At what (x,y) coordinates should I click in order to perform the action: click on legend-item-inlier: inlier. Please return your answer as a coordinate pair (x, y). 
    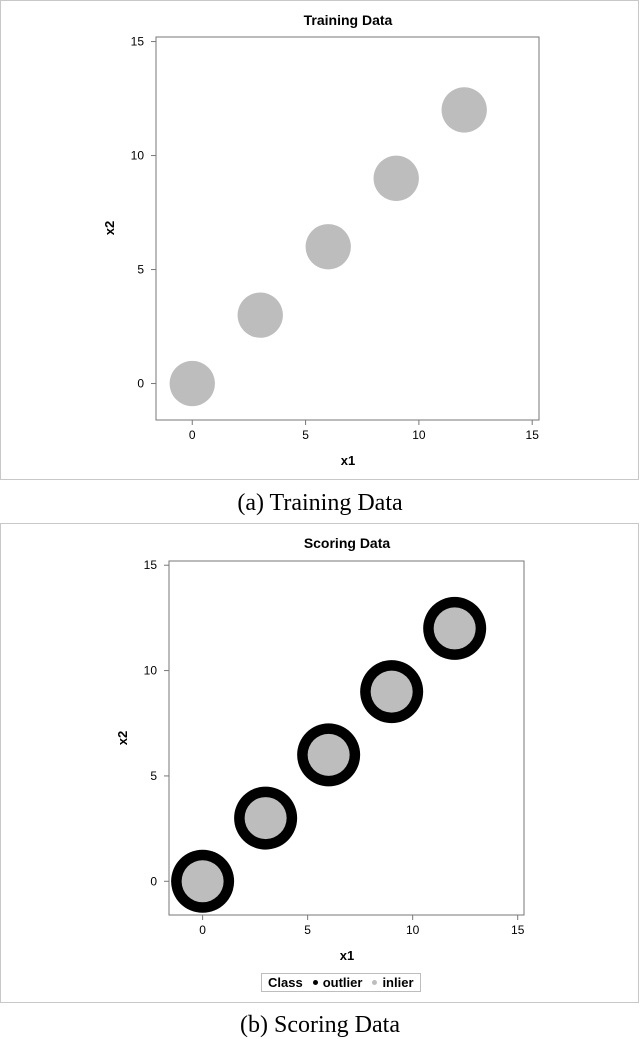
    Looking at the image, I should click on (393, 982).